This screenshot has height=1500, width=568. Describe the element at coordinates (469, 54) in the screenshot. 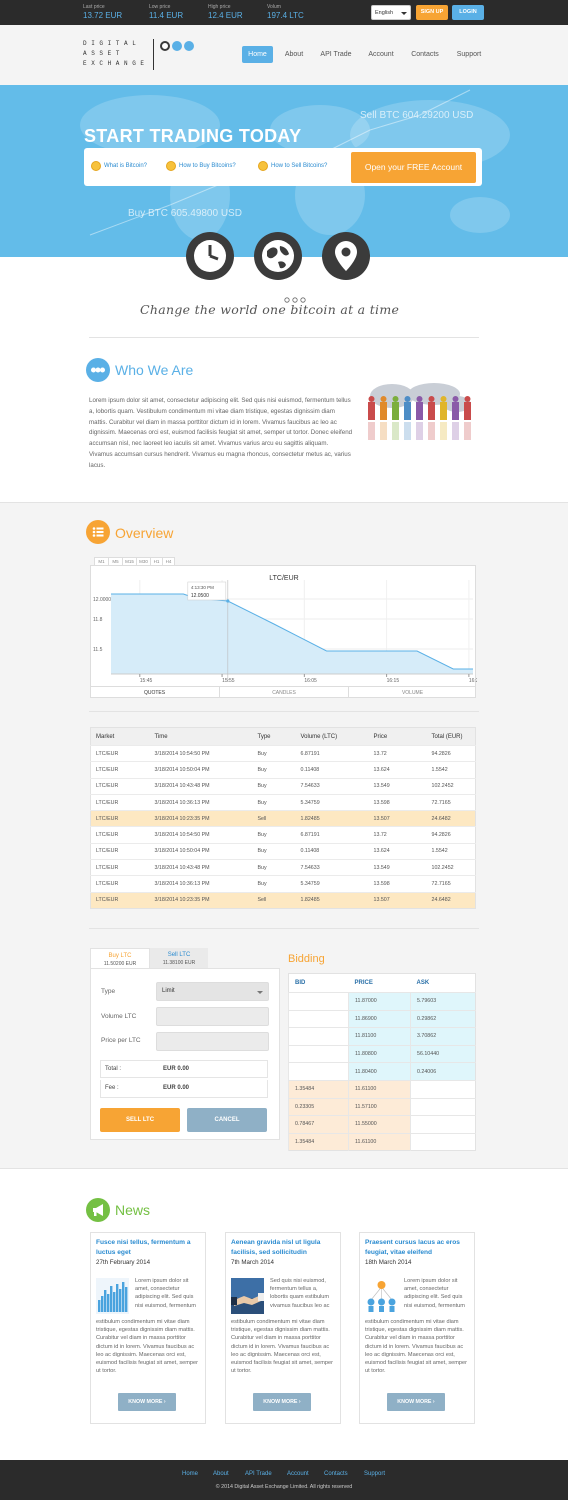

I see `nav-support: Support` at that location.